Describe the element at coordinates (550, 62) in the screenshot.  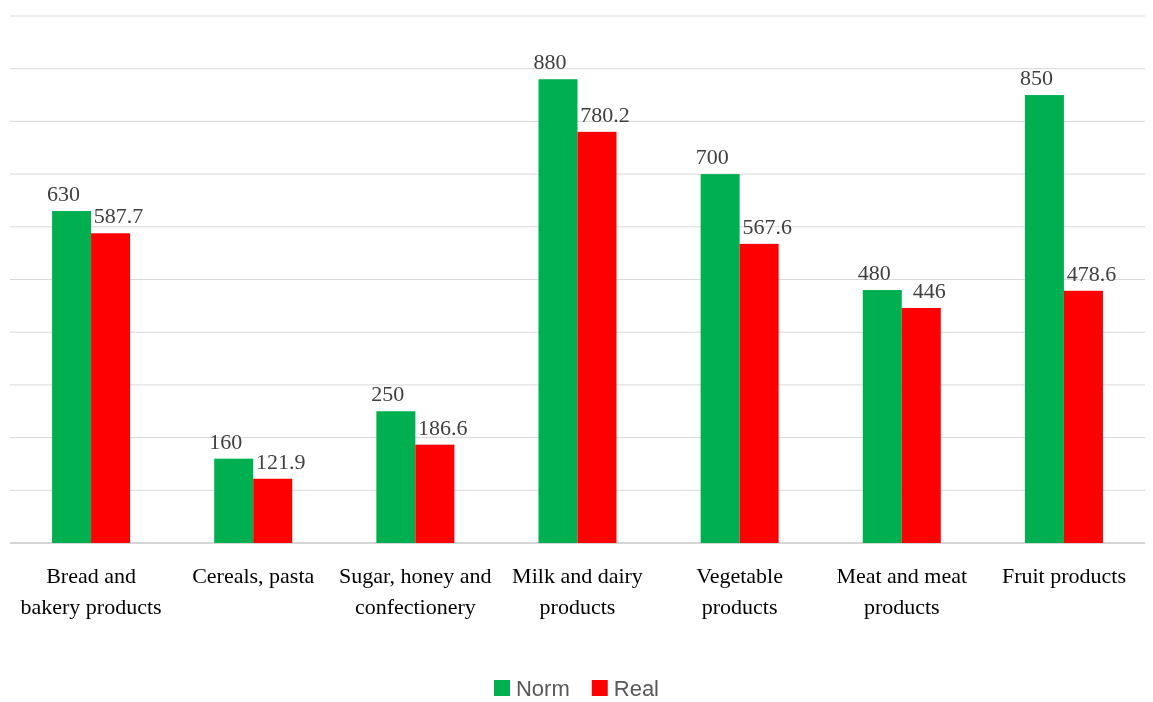
I see `data-label: 880` at that location.